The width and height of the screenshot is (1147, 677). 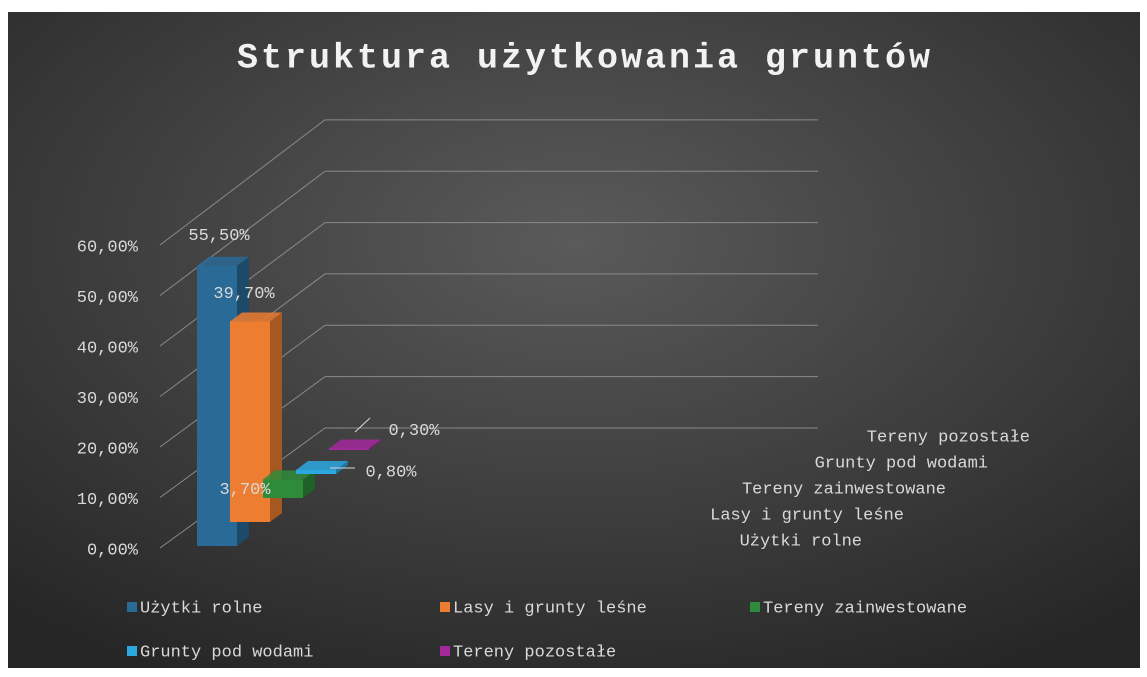 What do you see at coordinates (245, 490) in the screenshot?
I see `data-label: 3,70%` at bounding box center [245, 490].